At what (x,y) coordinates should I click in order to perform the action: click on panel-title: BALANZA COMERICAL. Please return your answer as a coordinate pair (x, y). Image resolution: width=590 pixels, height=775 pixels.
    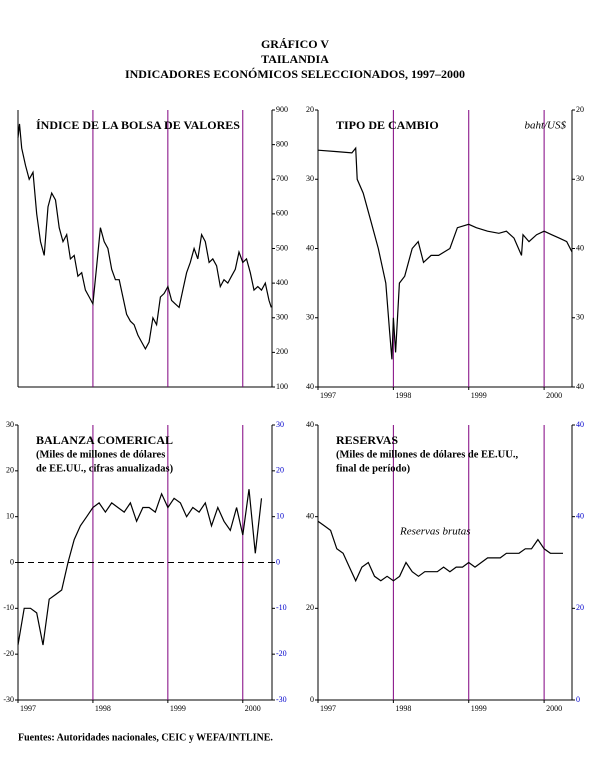
    Looking at the image, I should click on (104, 440).